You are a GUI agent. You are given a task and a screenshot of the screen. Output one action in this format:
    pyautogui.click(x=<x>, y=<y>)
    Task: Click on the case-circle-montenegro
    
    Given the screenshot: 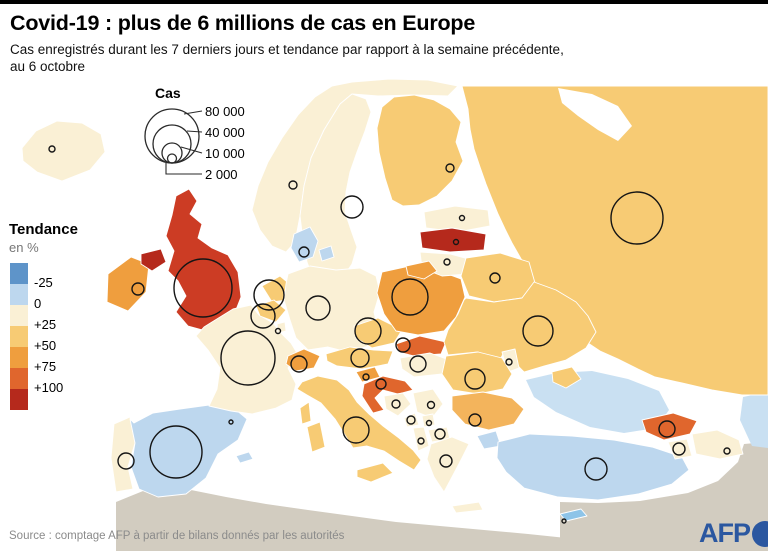 What is the action you would take?
    pyautogui.click(x=411, y=420)
    